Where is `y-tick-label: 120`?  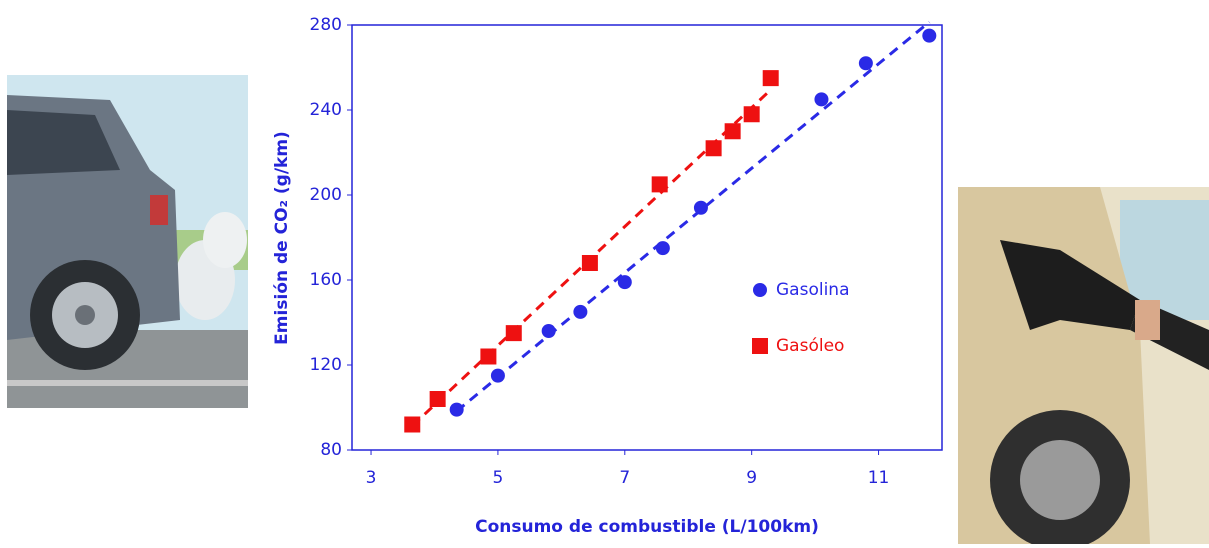 y-tick-label: 120 is located at coordinates (326, 365).